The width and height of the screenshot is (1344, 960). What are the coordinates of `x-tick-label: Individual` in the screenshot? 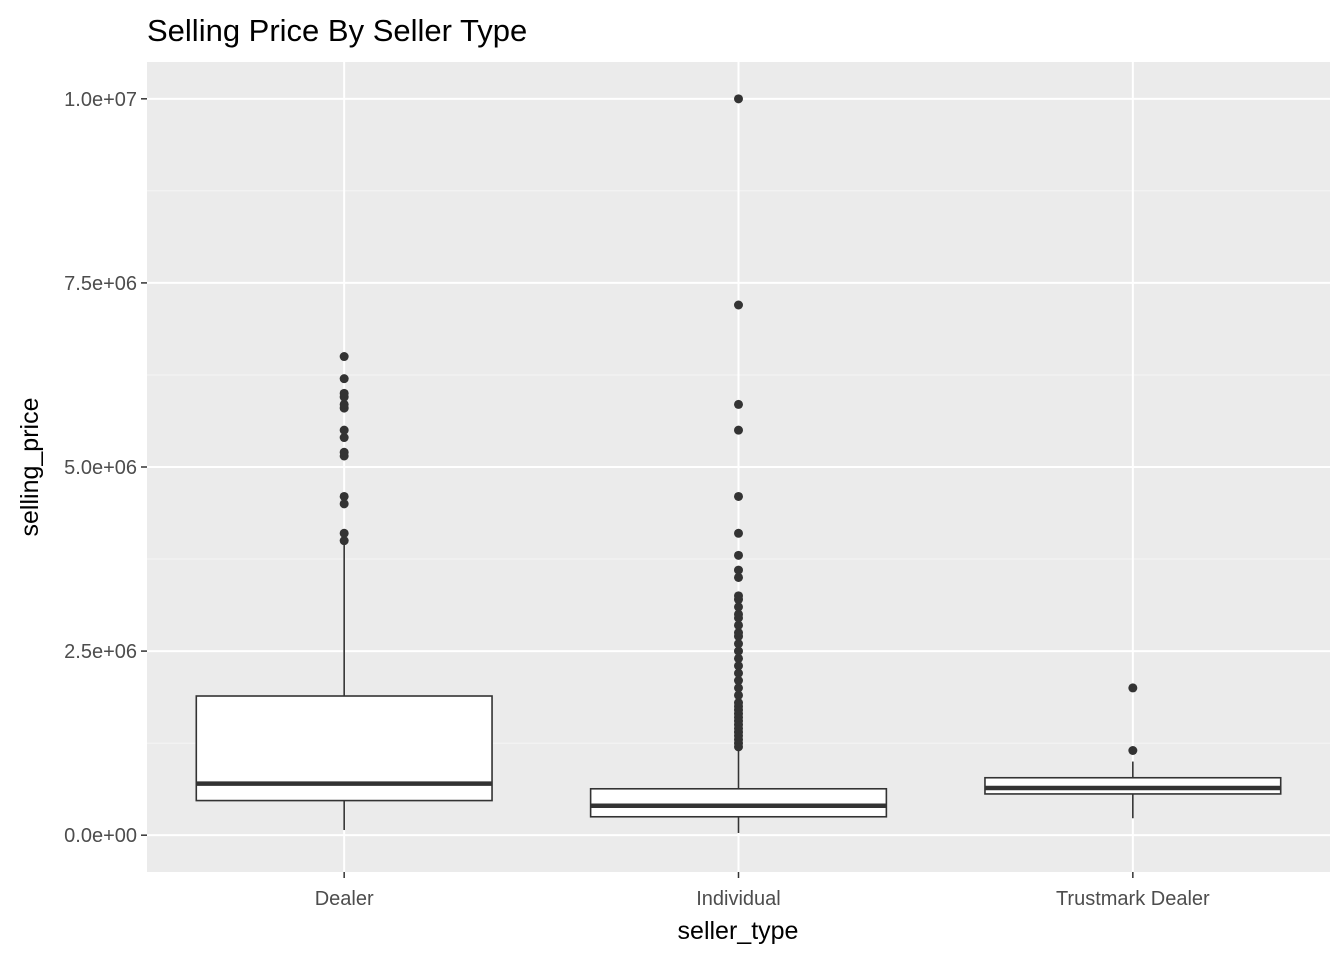 It's located at (738, 899).